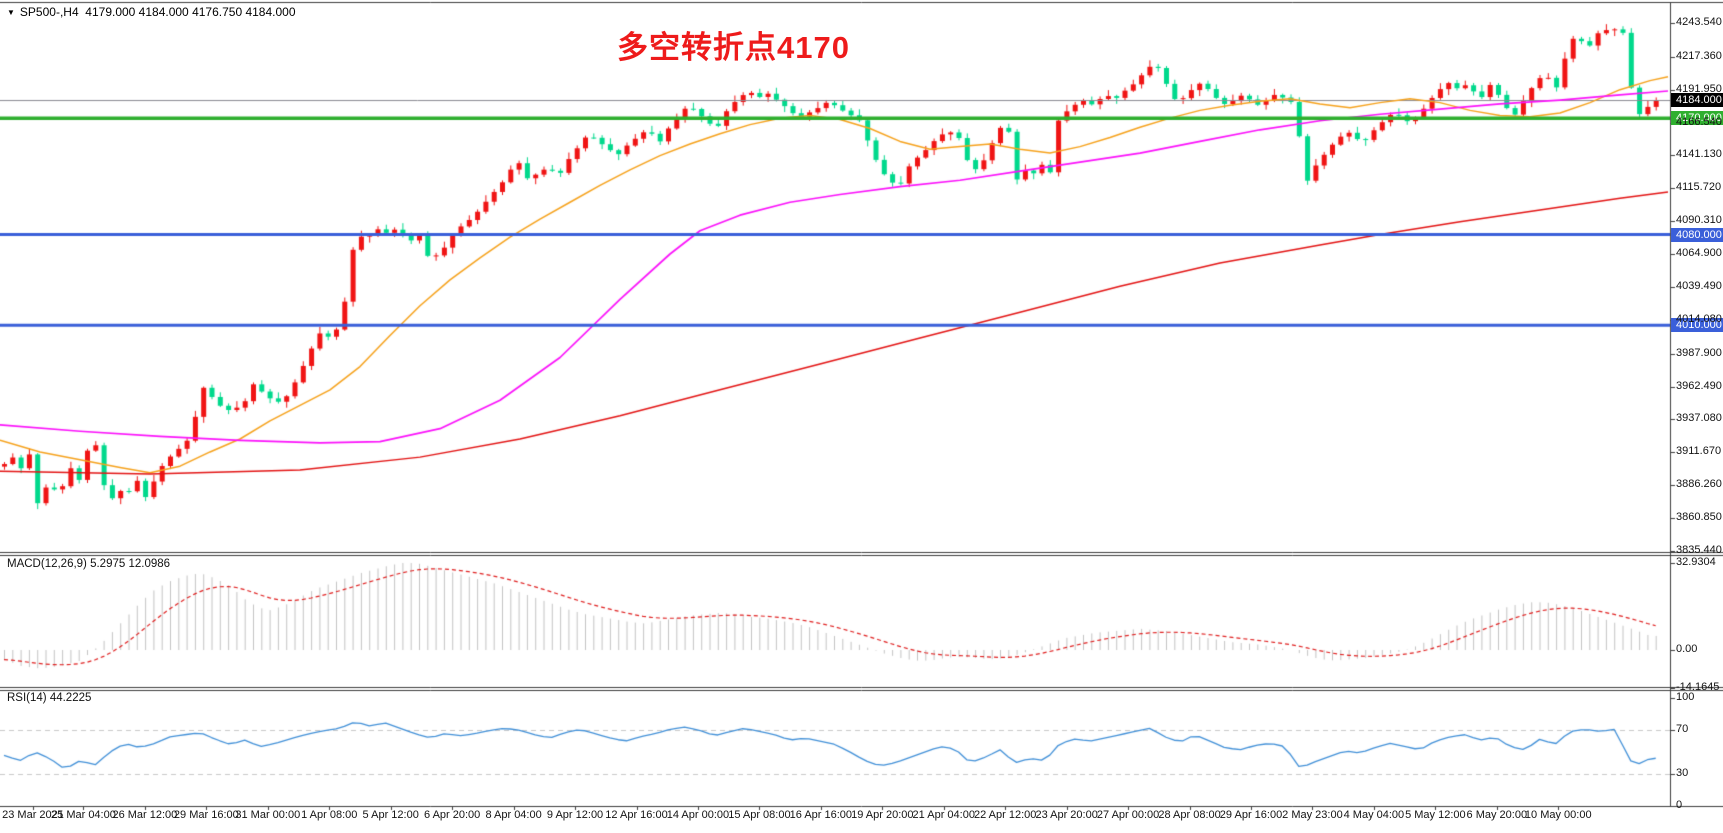  What do you see at coordinates (390, 815) in the screenshot?
I see `time-tick-label: 5 Apr 12:00` at bounding box center [390, 815].